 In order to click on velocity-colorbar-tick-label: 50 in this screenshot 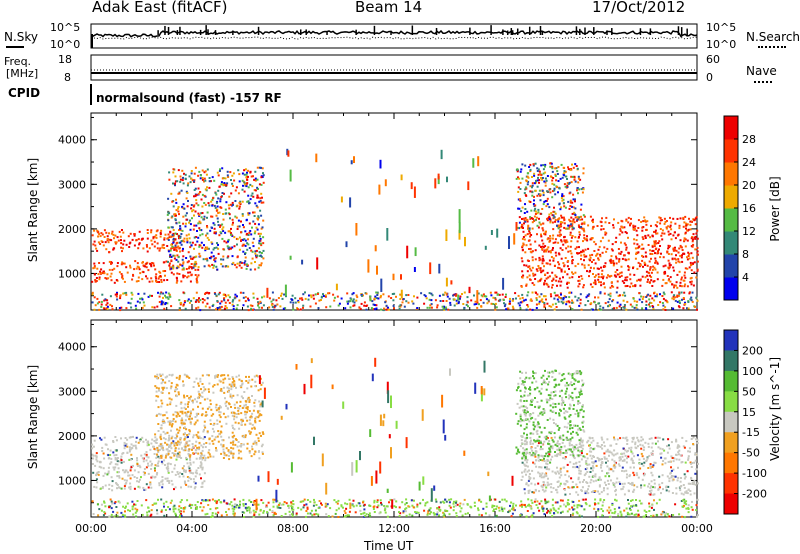, I will do `click(749, 391)`.